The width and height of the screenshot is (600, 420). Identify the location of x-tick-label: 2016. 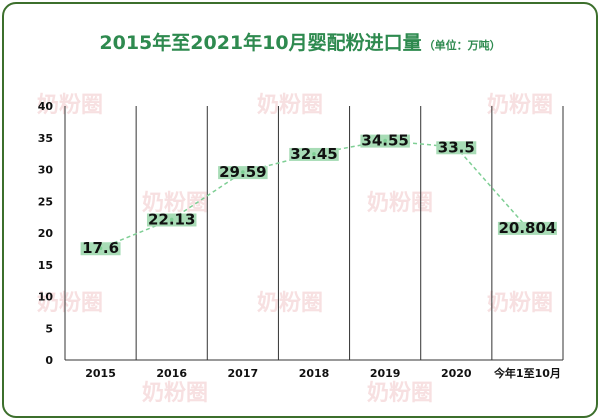
(171, 373).